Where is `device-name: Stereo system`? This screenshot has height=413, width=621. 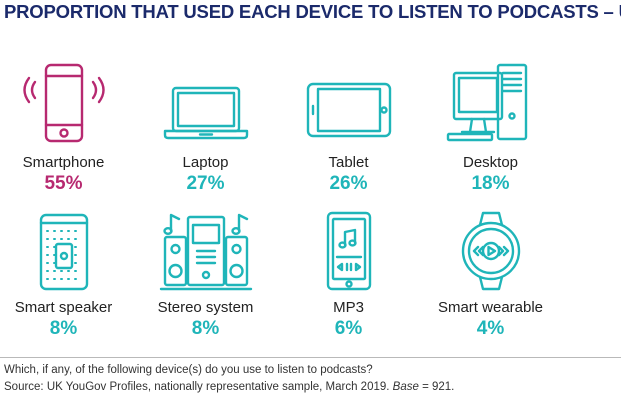 device-name: Stereo system is located at coordinates (205, 307).